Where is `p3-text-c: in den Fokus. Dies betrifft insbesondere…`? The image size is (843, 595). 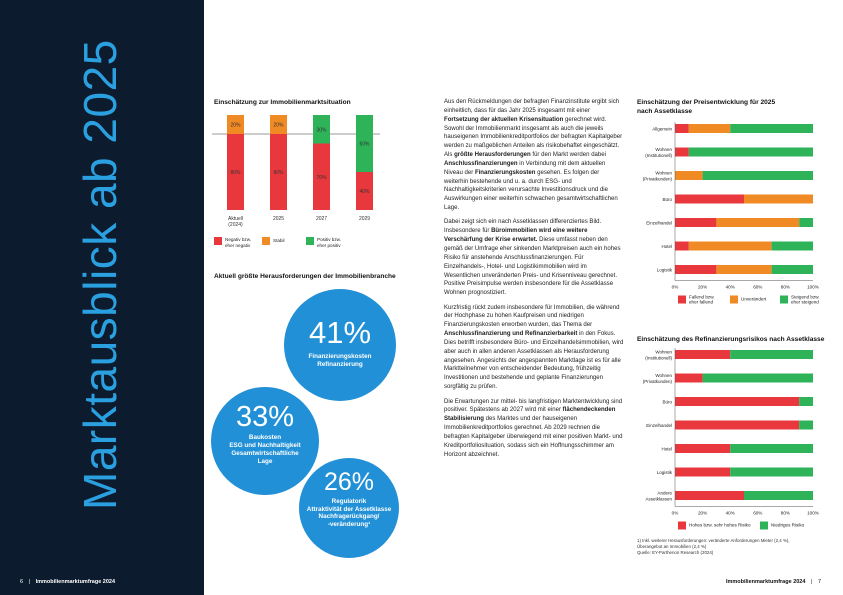 p3-text-c: in den Fokus. Dies betrifft insbesondere… is located at coordinates (534, 361).